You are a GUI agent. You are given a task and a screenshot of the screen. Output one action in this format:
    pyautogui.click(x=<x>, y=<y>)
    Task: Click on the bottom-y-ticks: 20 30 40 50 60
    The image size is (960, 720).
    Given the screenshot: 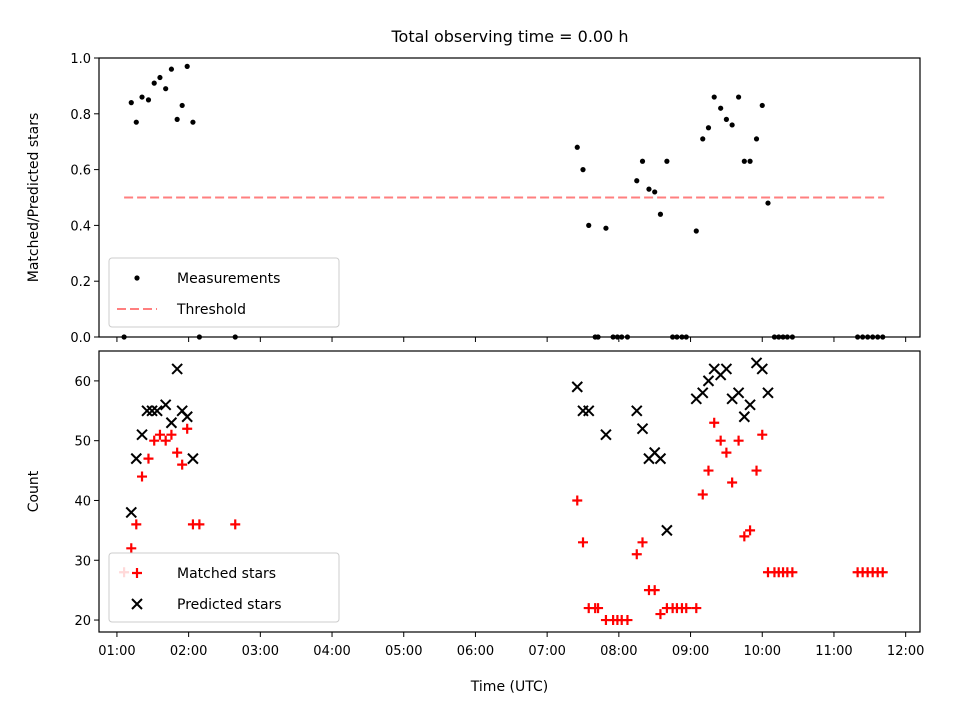 What is the action you would take?
    pyautogui.click(x=86, y=502)
    